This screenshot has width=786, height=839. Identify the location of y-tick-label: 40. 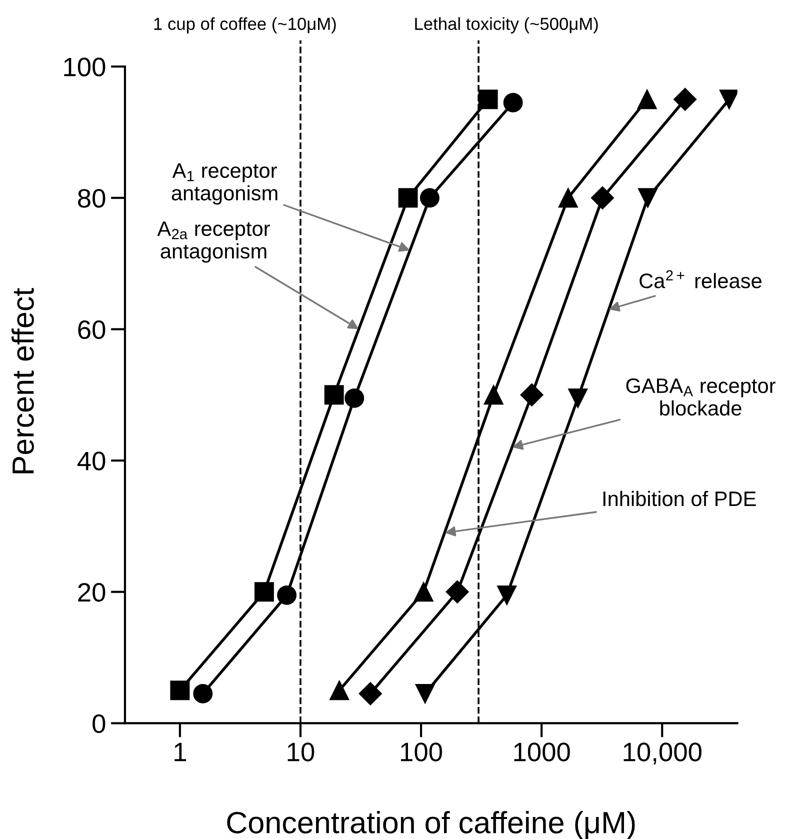
(91, 461).